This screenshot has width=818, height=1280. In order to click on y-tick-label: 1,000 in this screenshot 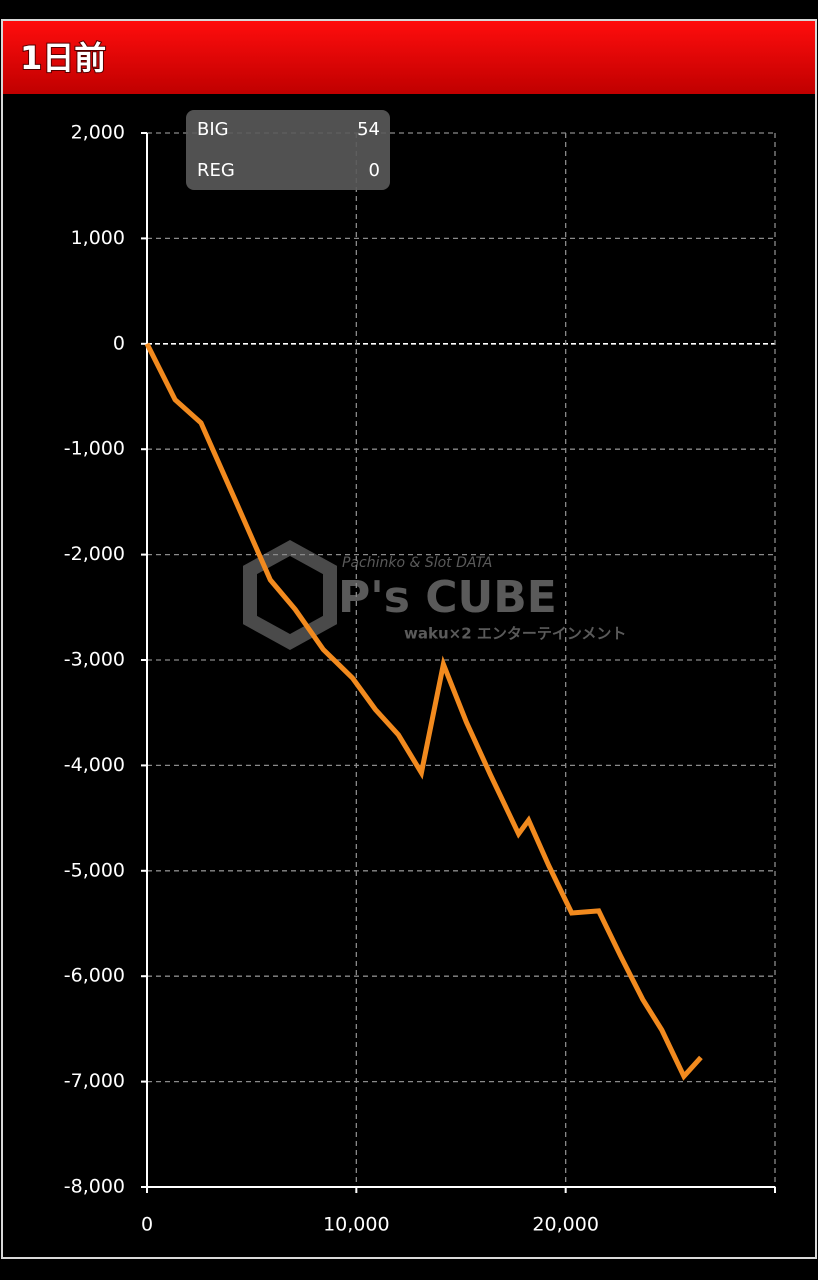, I will do `click(98, 238)`.